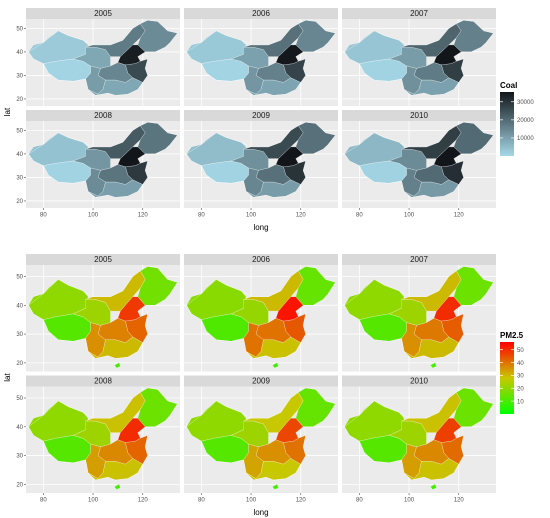  I want to click on legend: PM2.5 10 20 30 40 50, so click(512, 372).